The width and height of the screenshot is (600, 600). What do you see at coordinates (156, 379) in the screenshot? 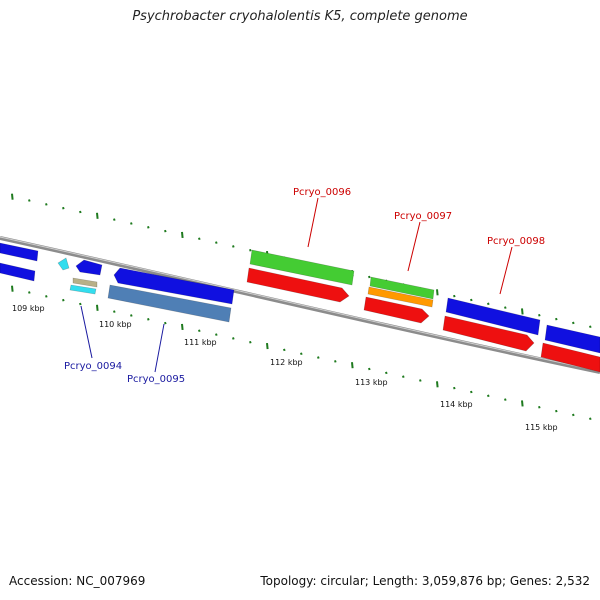
I see `gene-label-pcryo-0095: Pcryo_0095` at bounding box center [156, 379].